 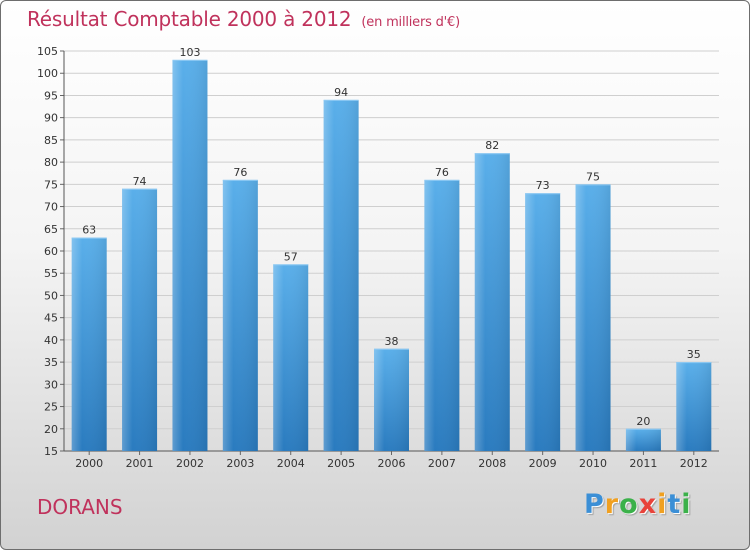 What do you see at coordinates (442, 463) in the screenshot?
I see `x-tick-label-2007: 2007` at bounding box center [442, 463].